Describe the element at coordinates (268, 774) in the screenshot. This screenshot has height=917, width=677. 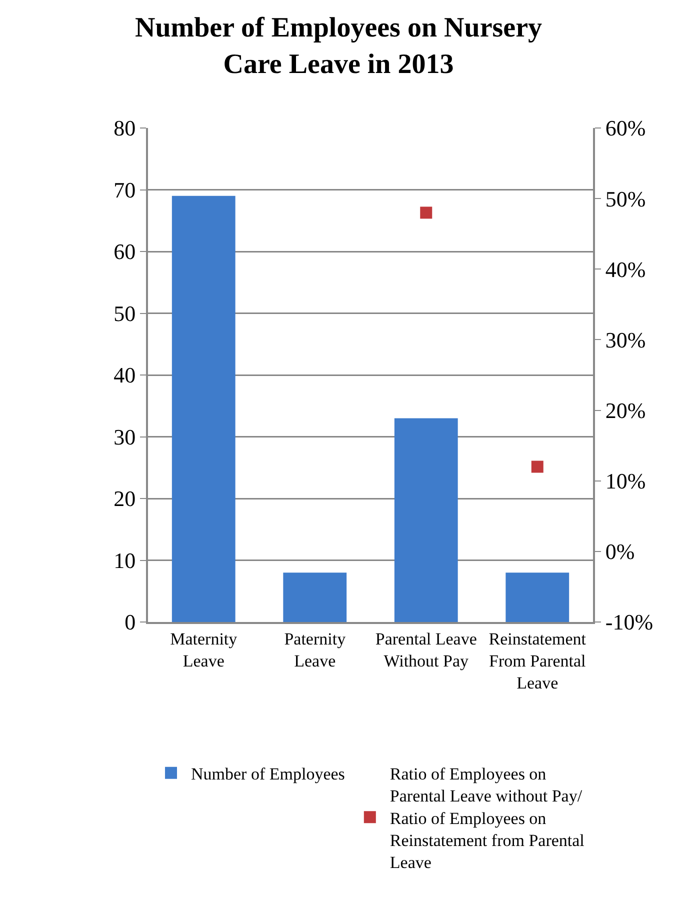
I see `legend-label: Number of Employees` at that location.